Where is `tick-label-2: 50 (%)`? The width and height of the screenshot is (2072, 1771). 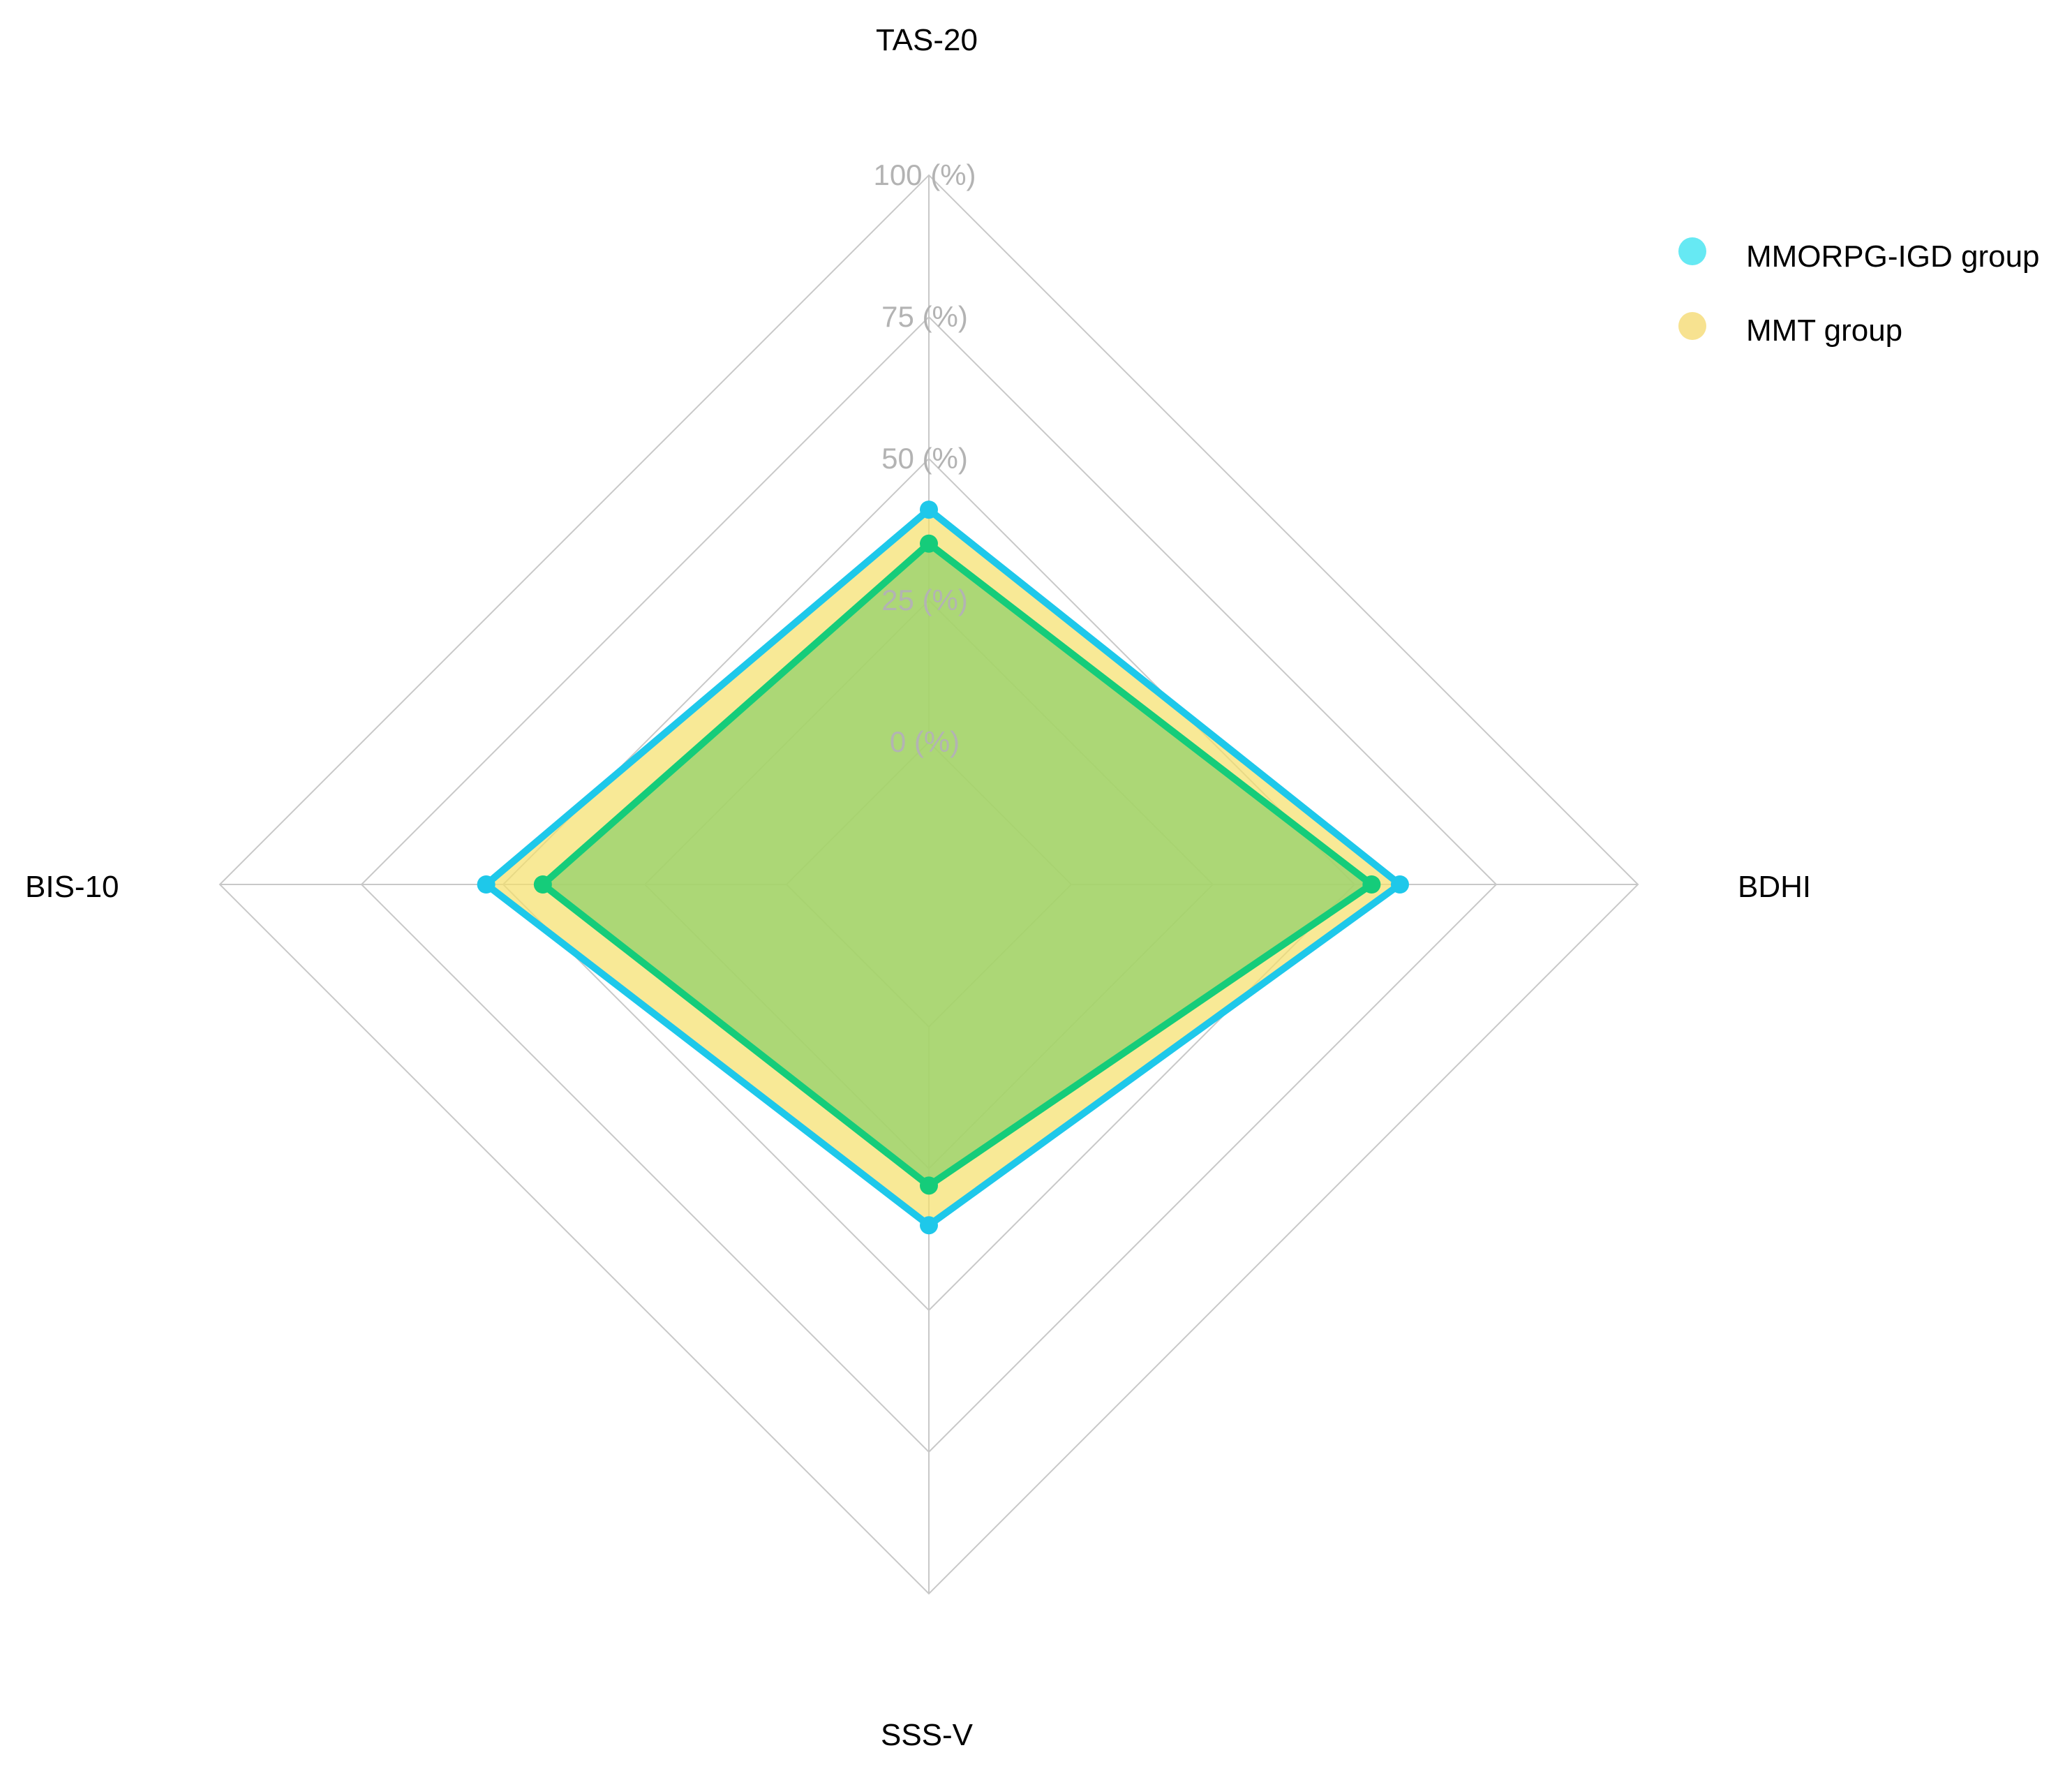
tick-label-2: 50 (%) is located at coordinates (924, 458).